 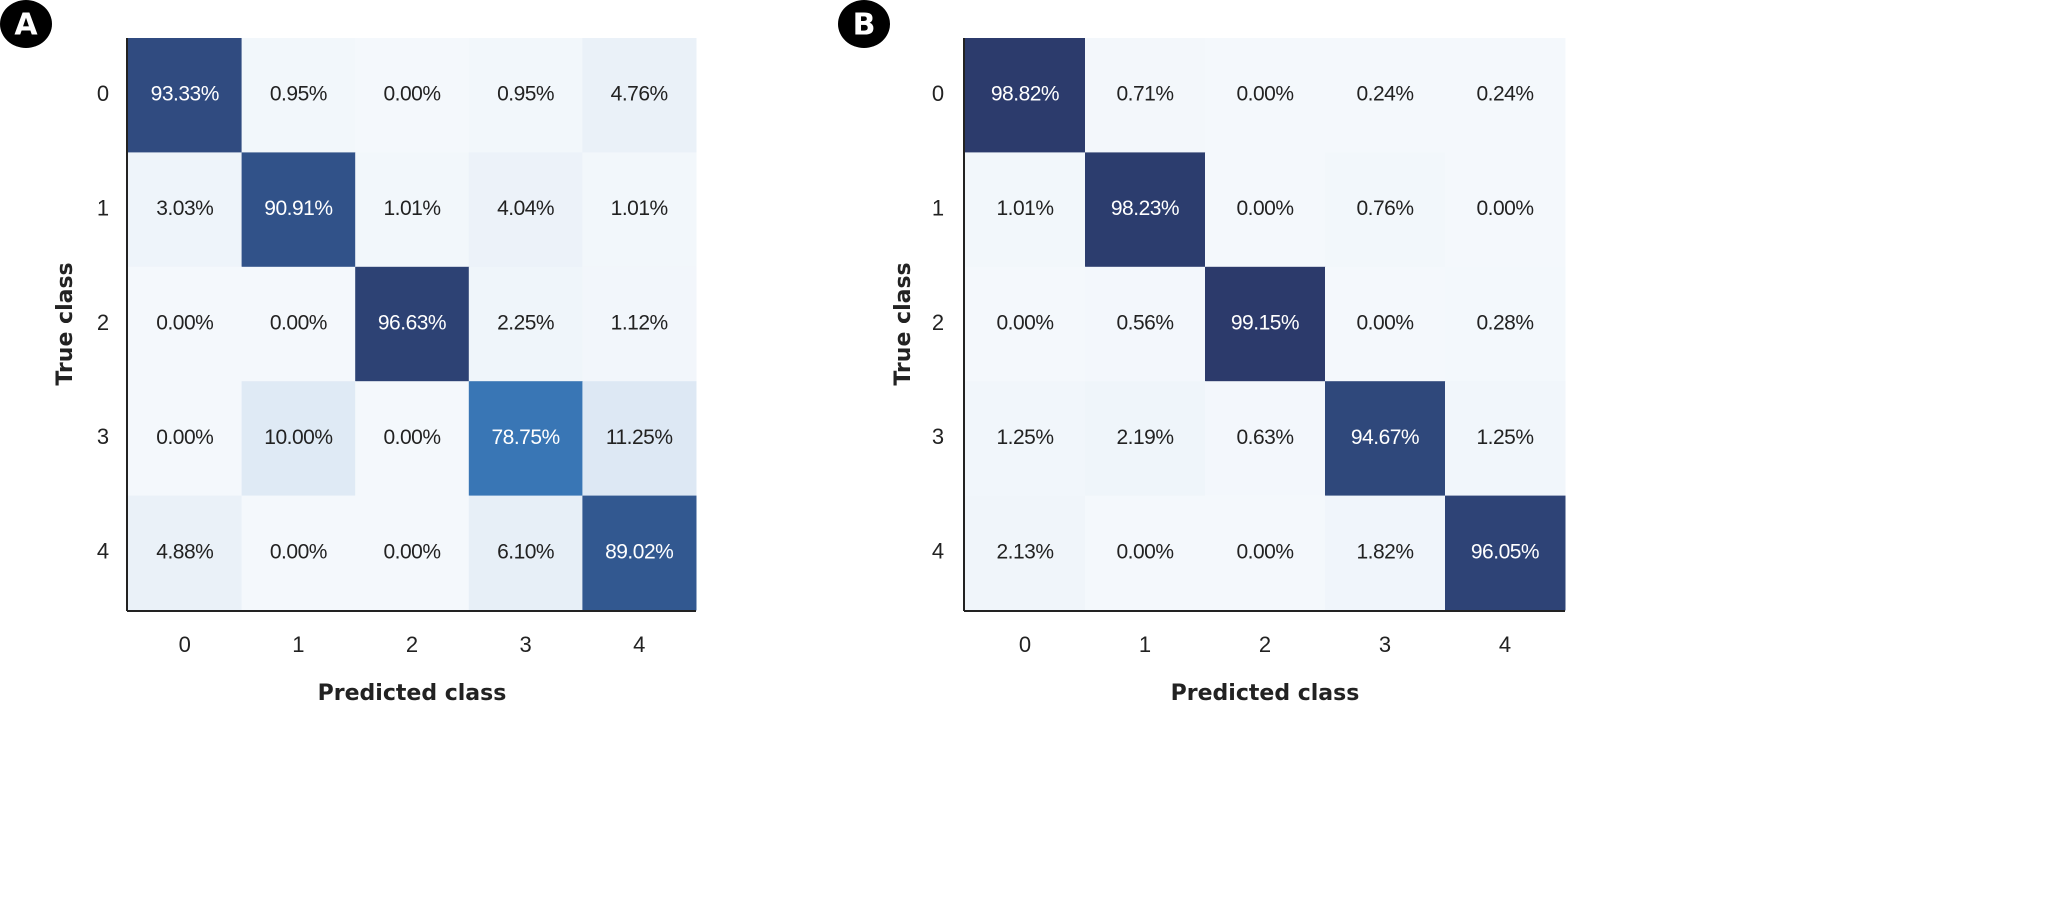 What do you see at coordinates (1144, 94) in the screenshot?
I see `cell-value-label: 0.71%` at bounding box center [1144, 94].